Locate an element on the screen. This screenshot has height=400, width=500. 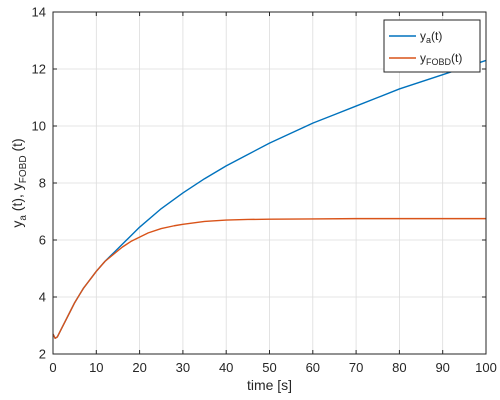
legend: ya(t) yFOBD(t) is located at coordinates (432, 46).